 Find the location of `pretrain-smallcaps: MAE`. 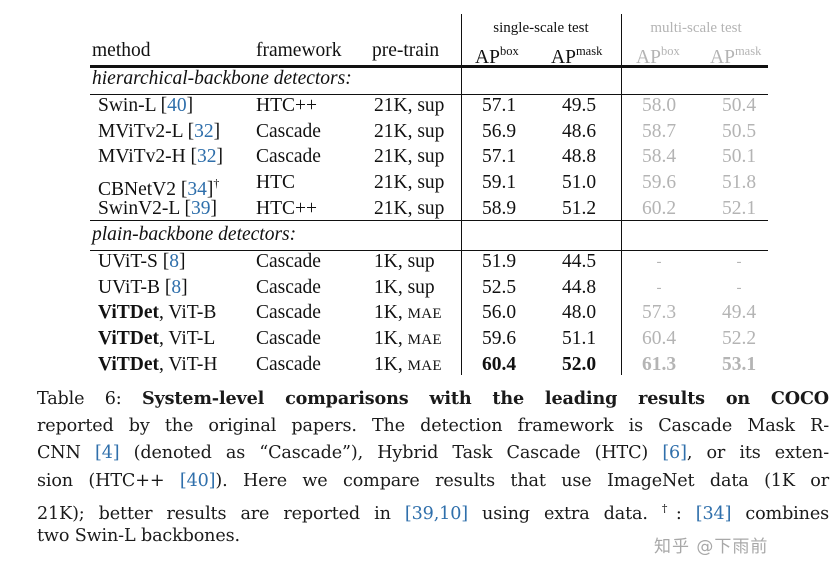

pretrain-smallcaps: MAE is located at coordinates (424, 365).